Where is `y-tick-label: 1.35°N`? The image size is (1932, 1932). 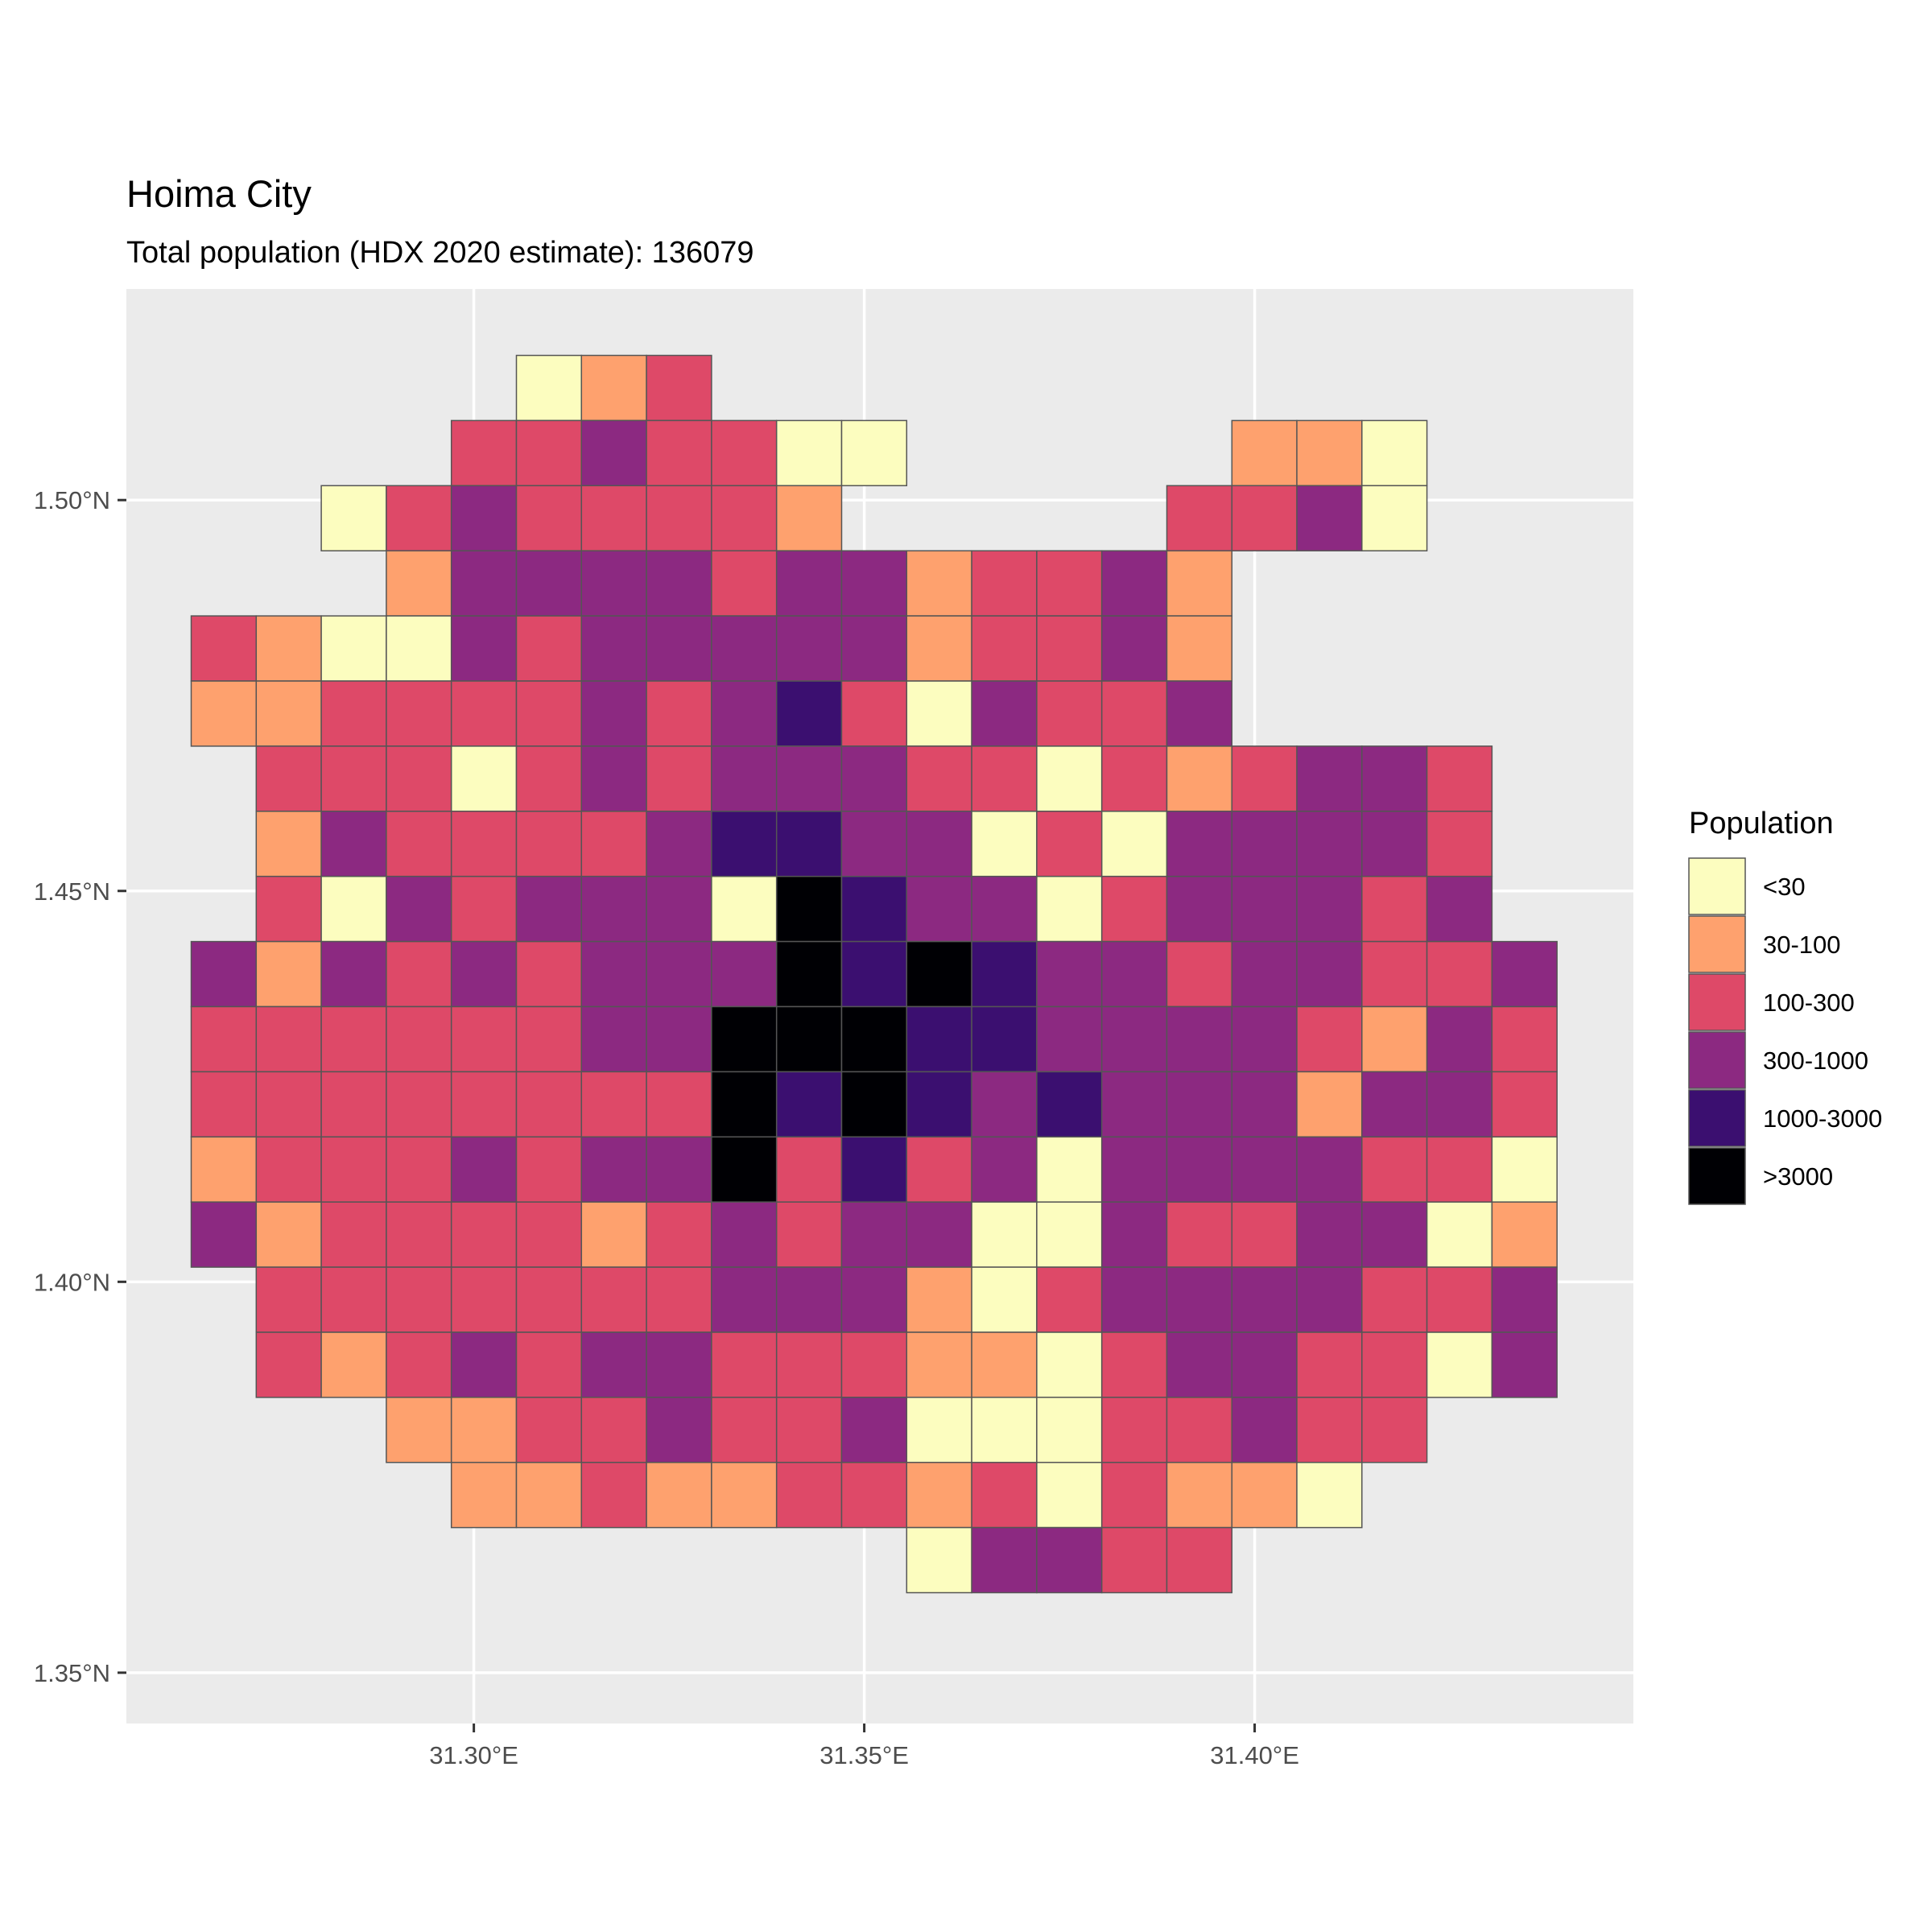 y-tick-label: 1.35°N is located at coordinates (72, 1673).